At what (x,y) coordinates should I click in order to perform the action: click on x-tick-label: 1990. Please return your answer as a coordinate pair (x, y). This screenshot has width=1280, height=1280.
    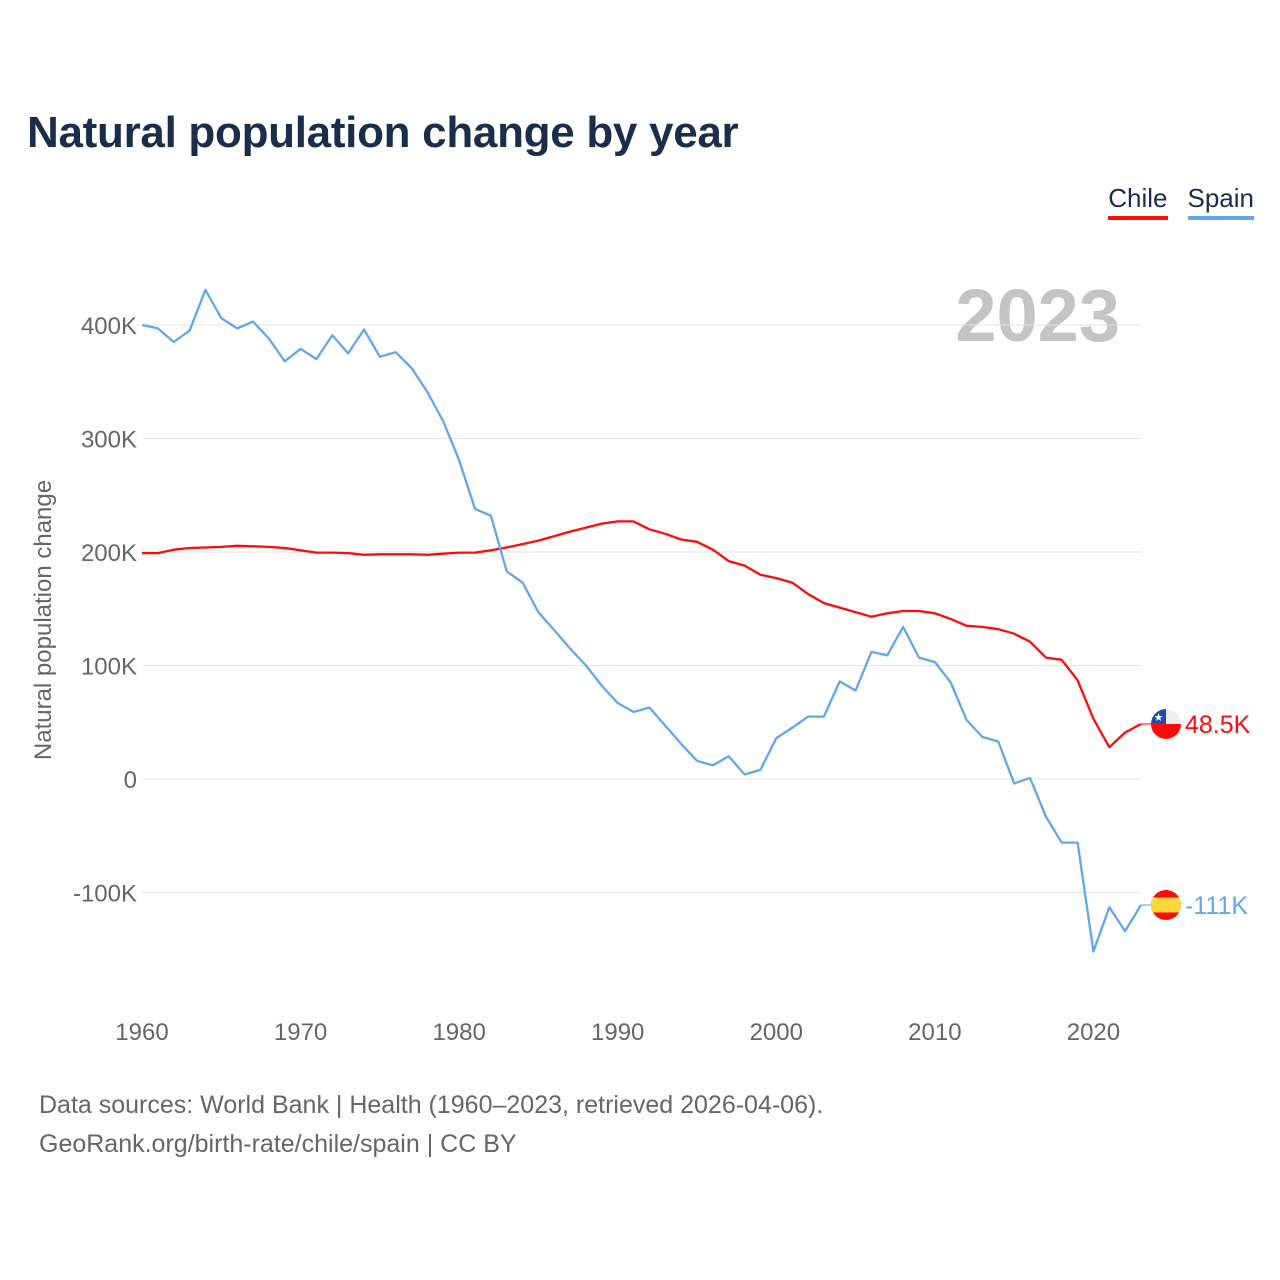
    Looking at the image, I should click on (617, 1032).